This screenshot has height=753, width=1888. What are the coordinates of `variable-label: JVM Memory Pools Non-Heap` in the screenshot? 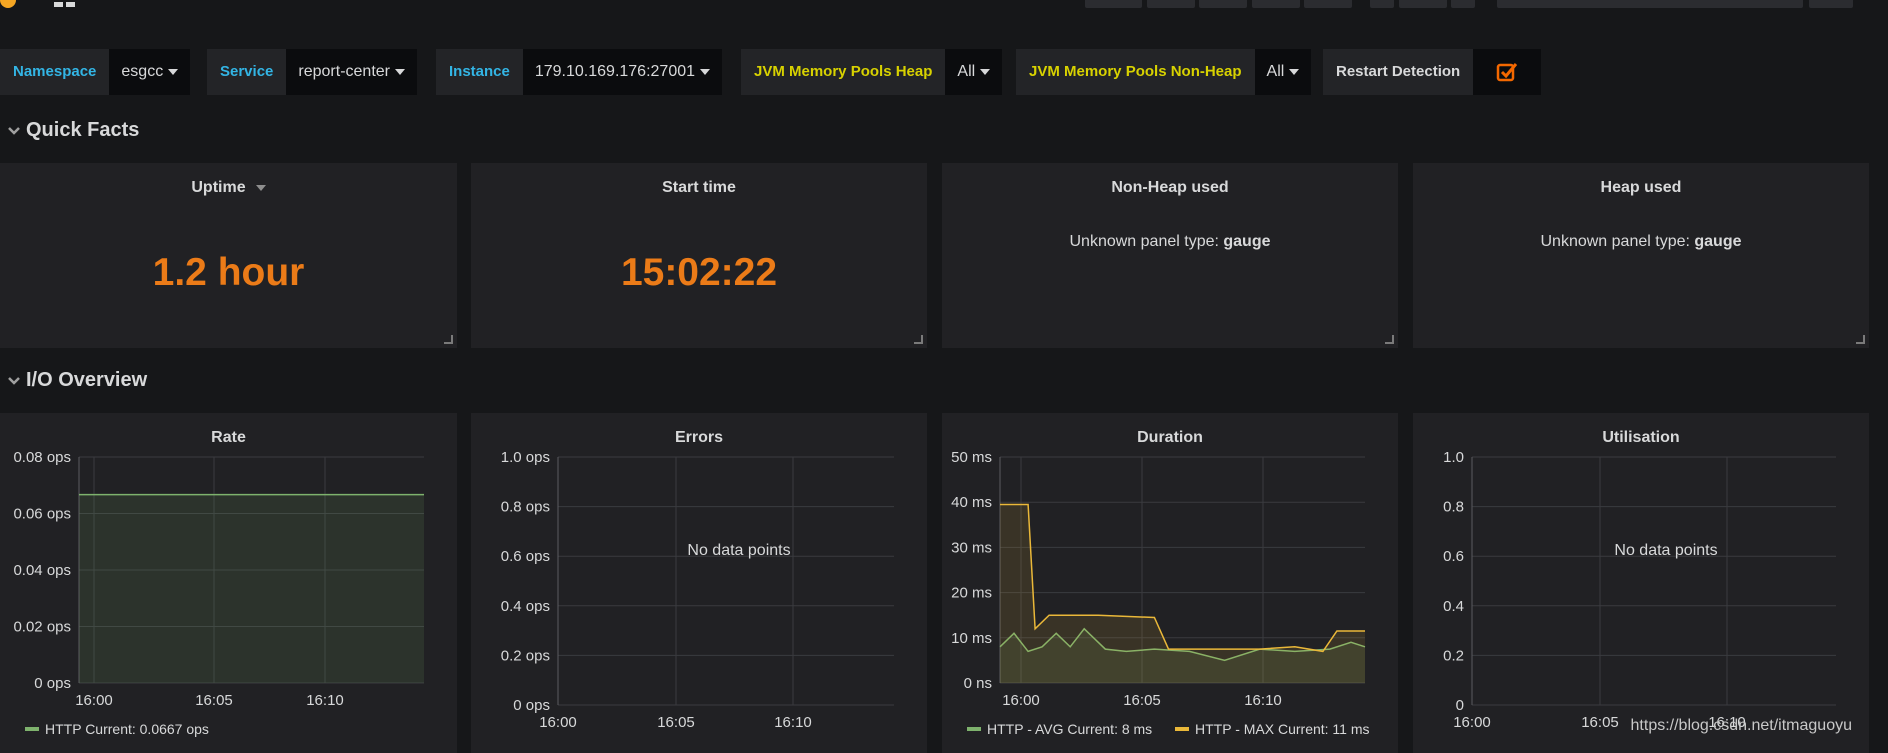 It's located at (1135, 72).